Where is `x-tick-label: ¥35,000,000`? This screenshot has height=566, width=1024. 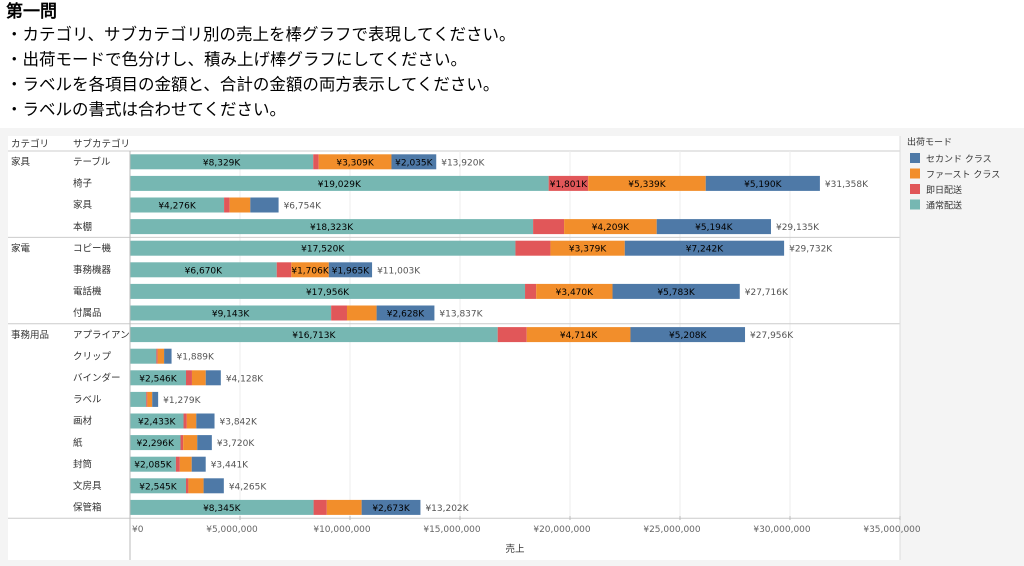 x-tick-label: ¥35,000,000 is located at coordinates (892, 530).